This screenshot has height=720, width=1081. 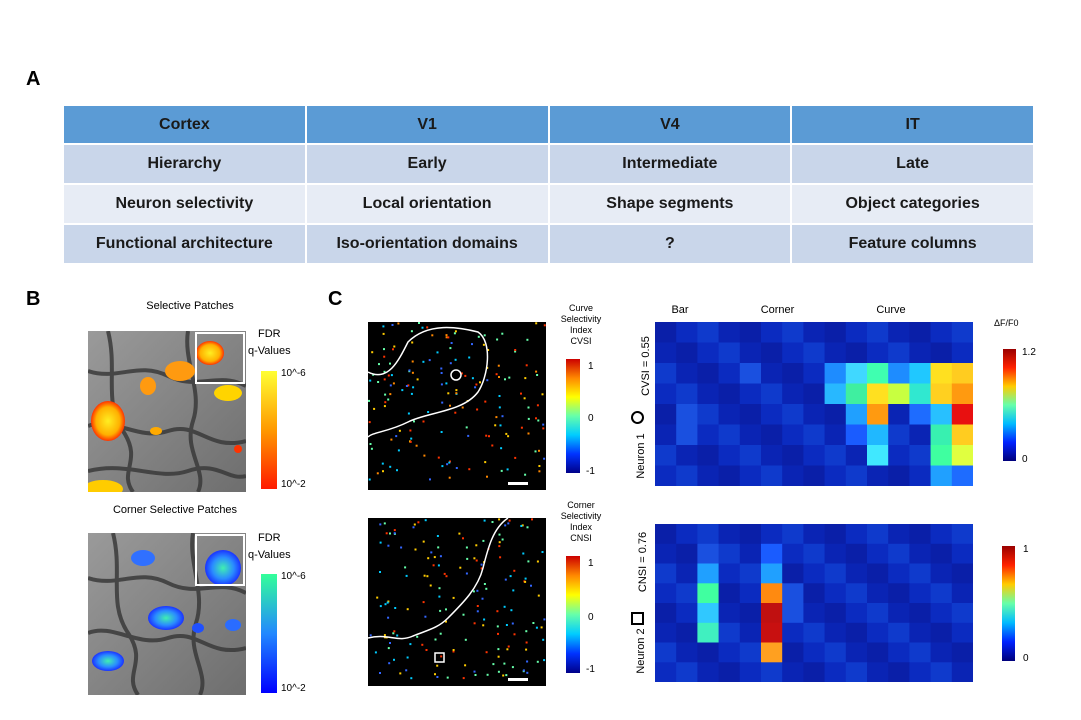 I want to click on table-cell: Iso-orientation domains, so click(x=427, y=244).